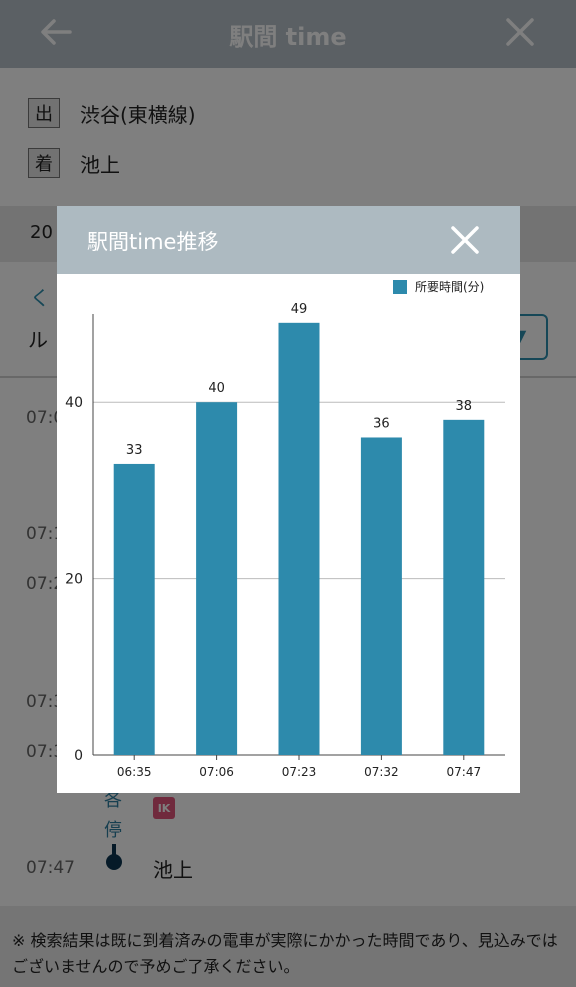  Describe the element at coordinates (78, 756) in the screenshot. I see `y-tick-label: 0` at that location.